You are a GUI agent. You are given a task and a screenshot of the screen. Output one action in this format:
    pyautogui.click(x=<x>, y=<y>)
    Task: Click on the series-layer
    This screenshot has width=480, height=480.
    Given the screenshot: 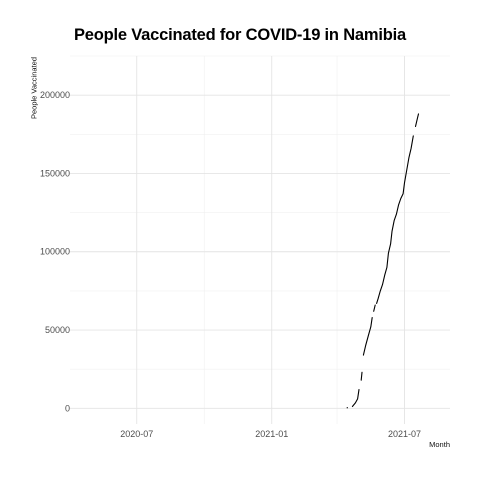 What is the action you would take?
    pyautogui.click(x=383, y=261)
    